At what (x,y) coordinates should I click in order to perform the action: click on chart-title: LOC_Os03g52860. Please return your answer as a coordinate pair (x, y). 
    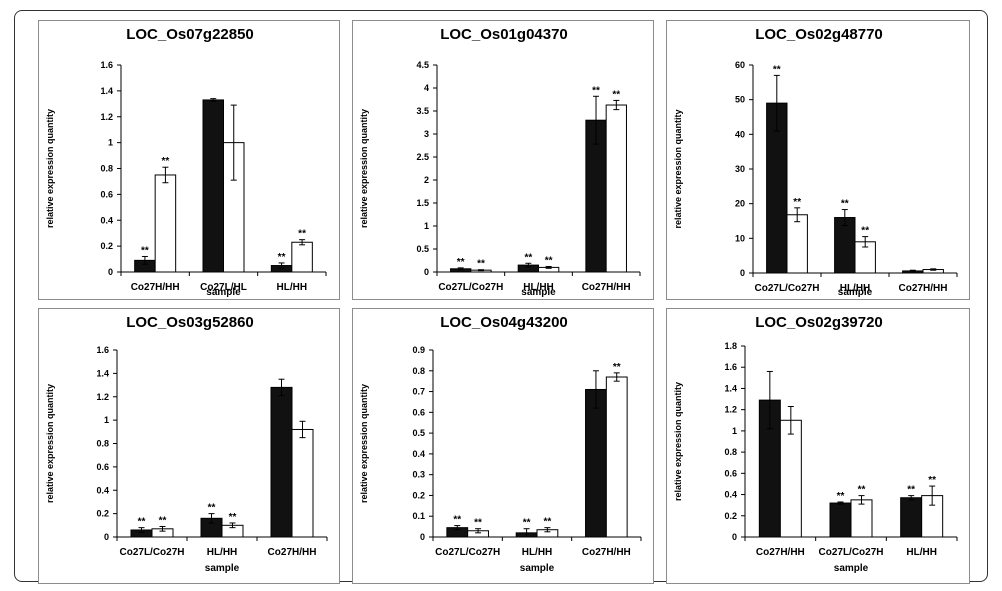
    Looking at the image, I should click on (190, 322).